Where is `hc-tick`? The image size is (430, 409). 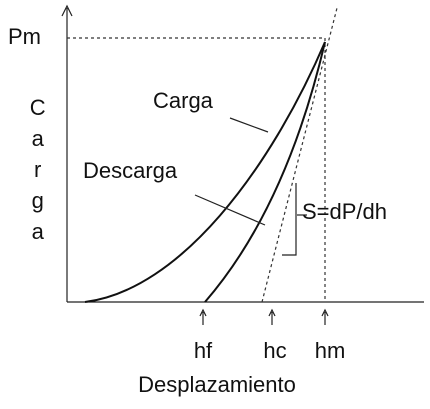
hc-tick is located at coordinates (272, 316).